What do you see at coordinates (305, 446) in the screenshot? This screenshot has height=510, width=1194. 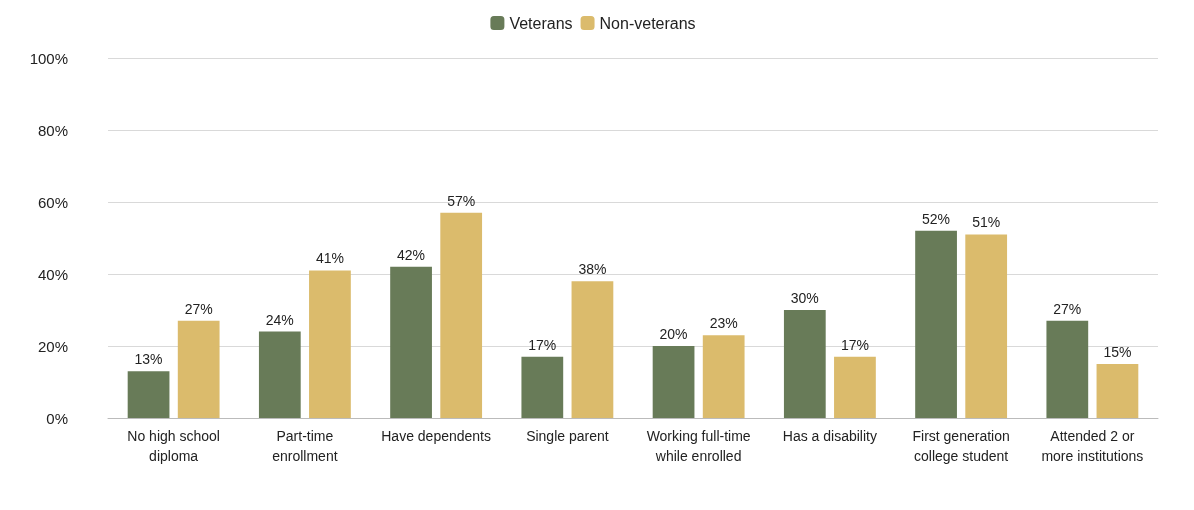 I see `x-tick-label: Part-time enrollment` at bounding box center [305, 446].